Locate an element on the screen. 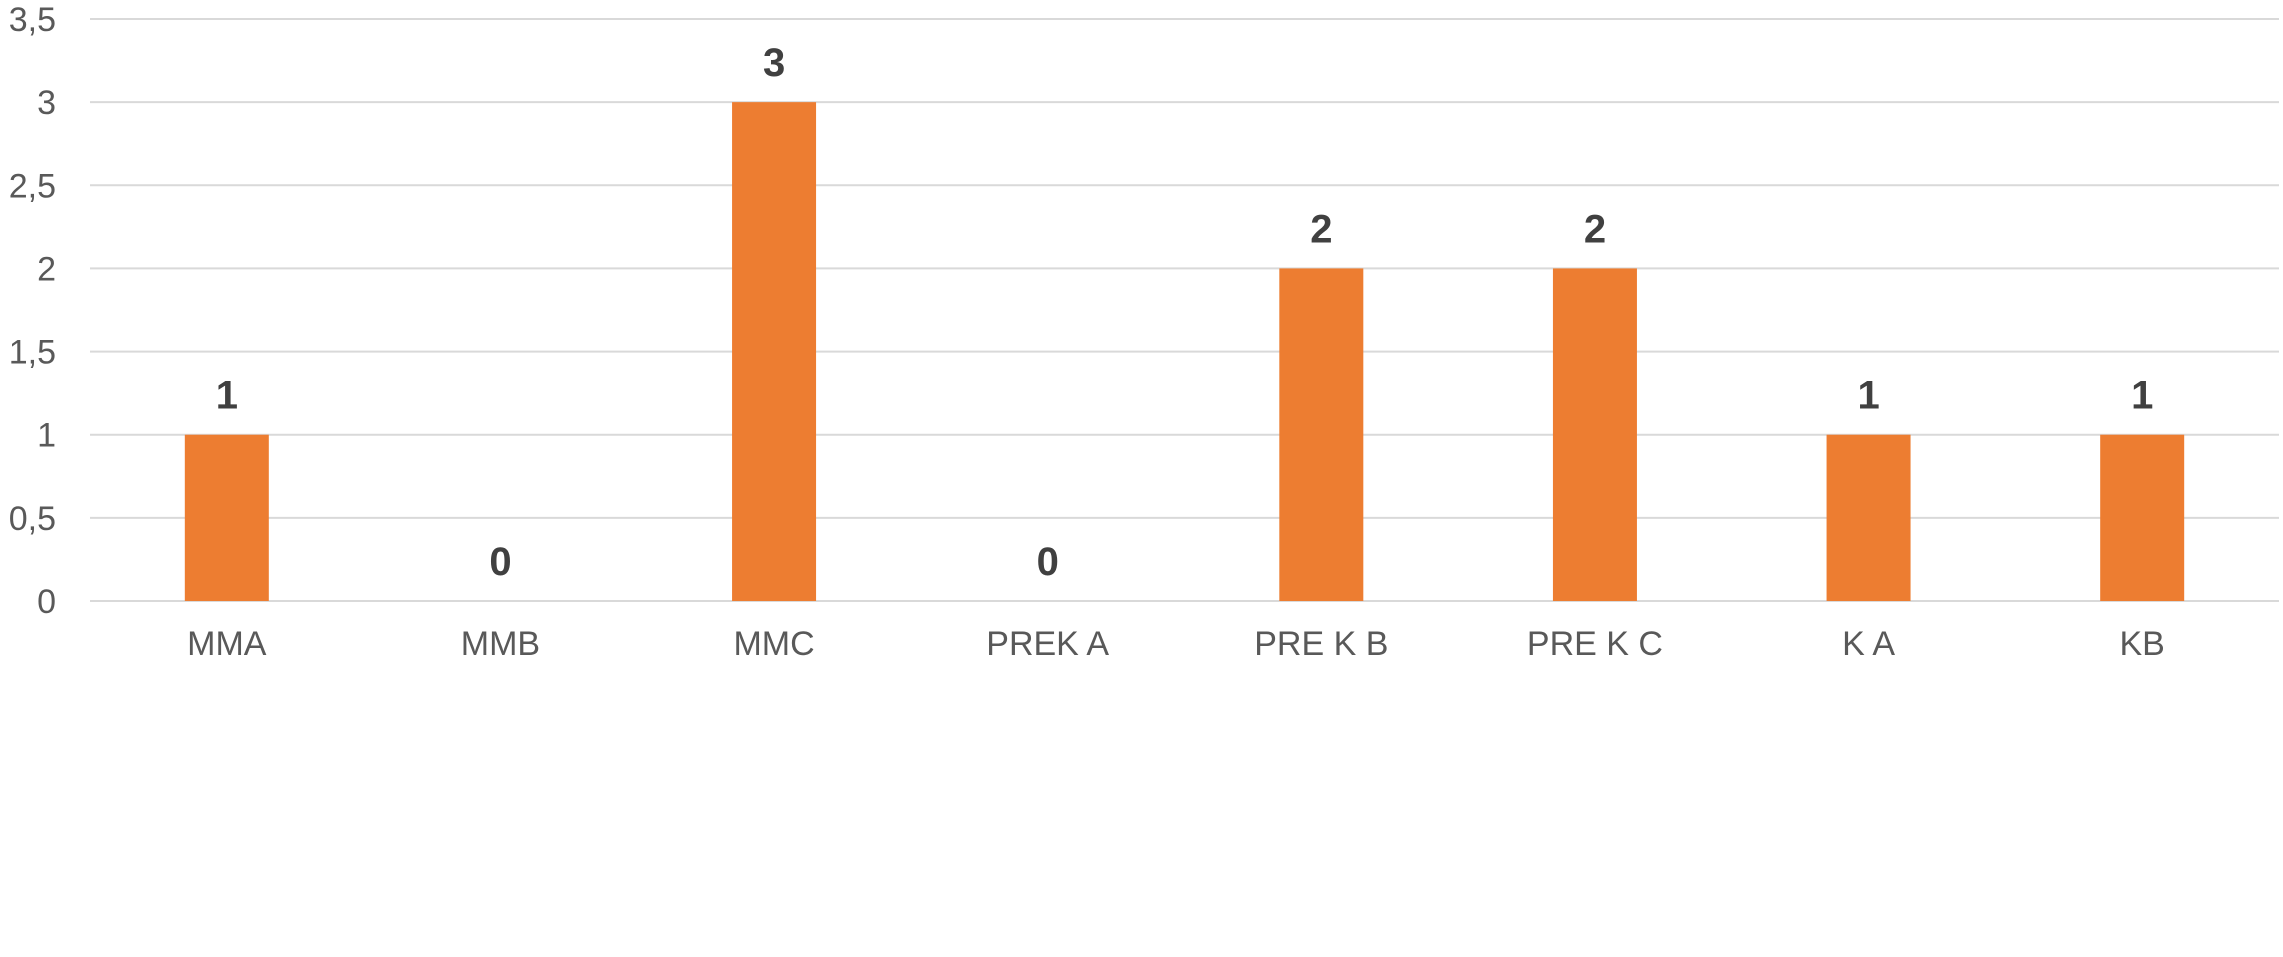 This screenshot has width=2283, height=957. y-tick-label: 0 is located at coordinates (46, 602).